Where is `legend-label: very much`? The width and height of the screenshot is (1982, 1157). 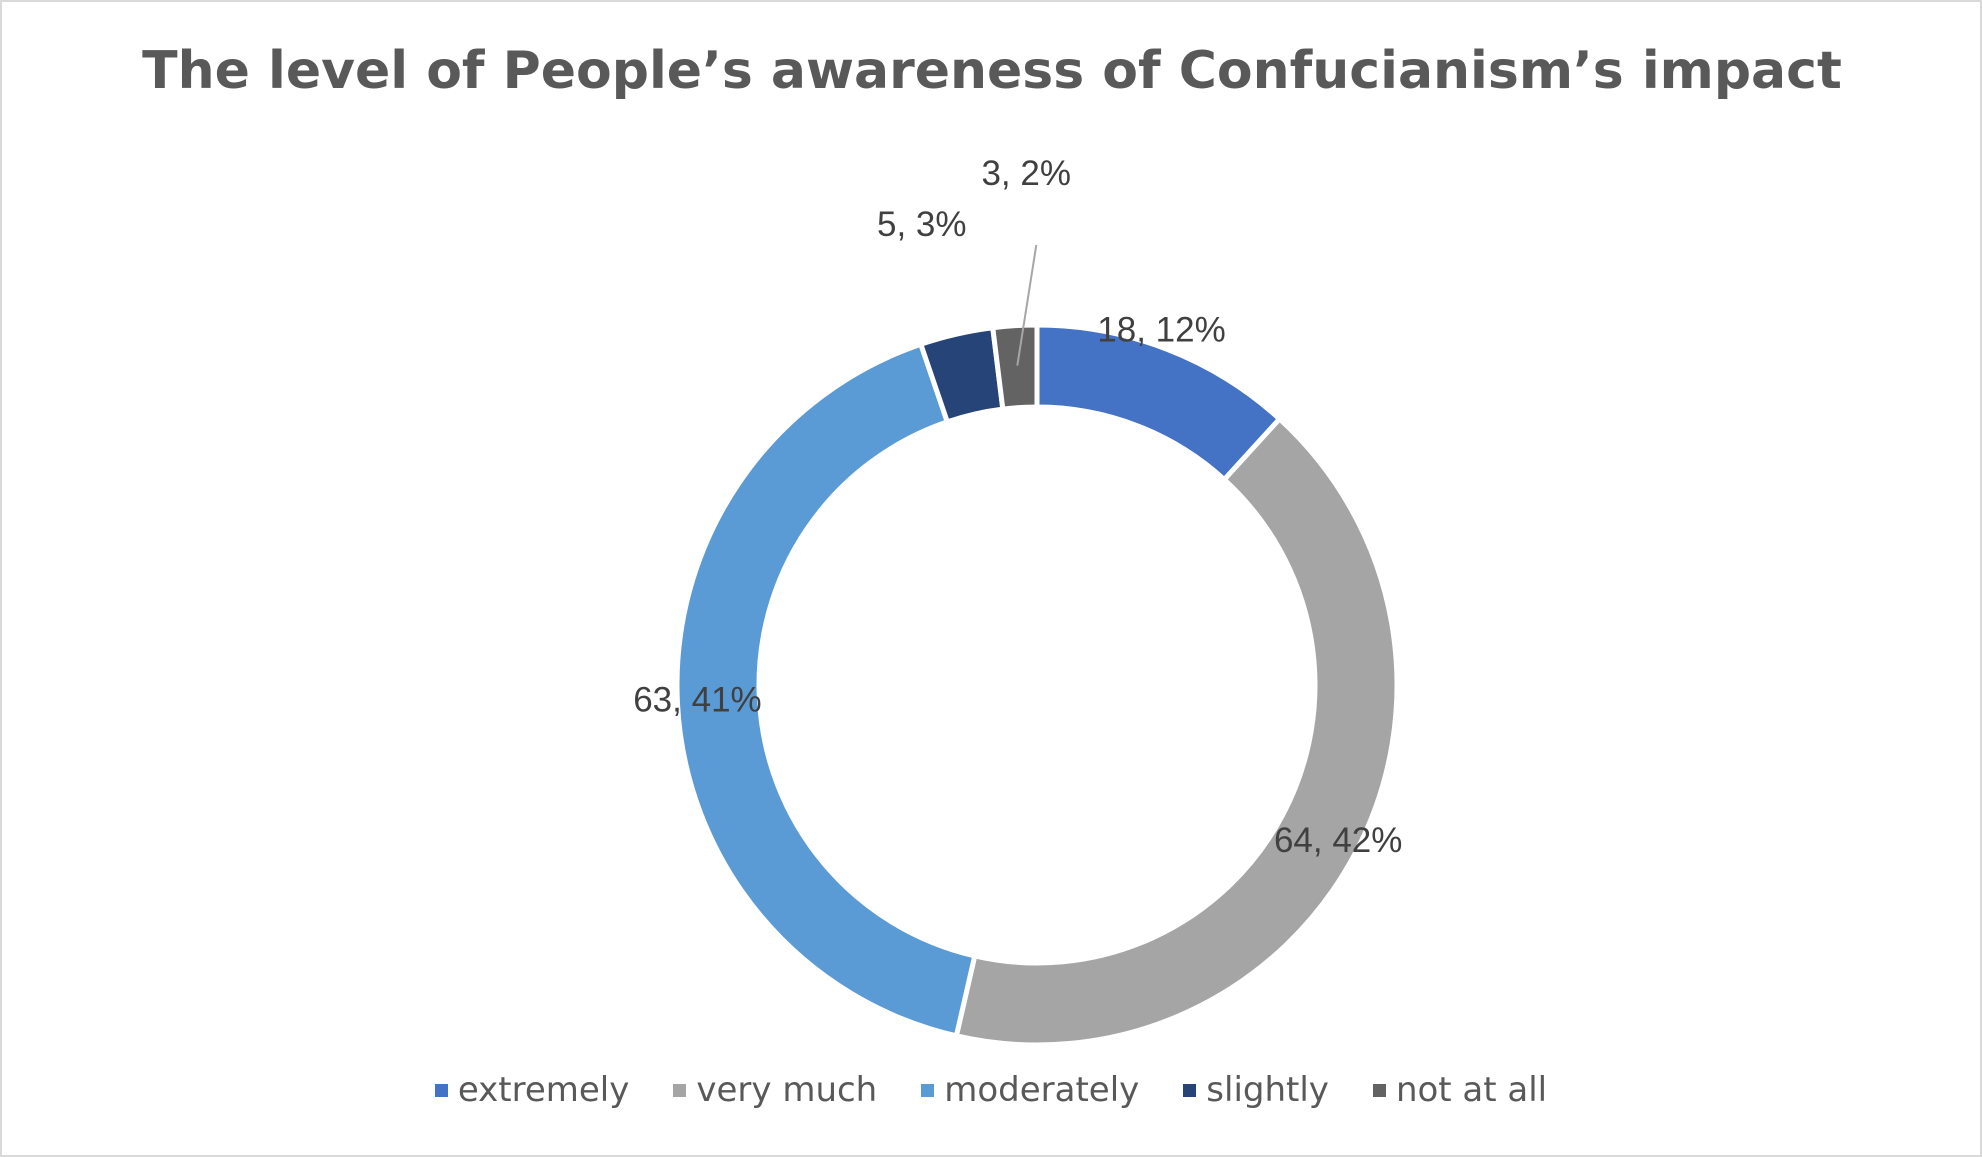
legend-label: very much is located at coordinates (787, 1090).